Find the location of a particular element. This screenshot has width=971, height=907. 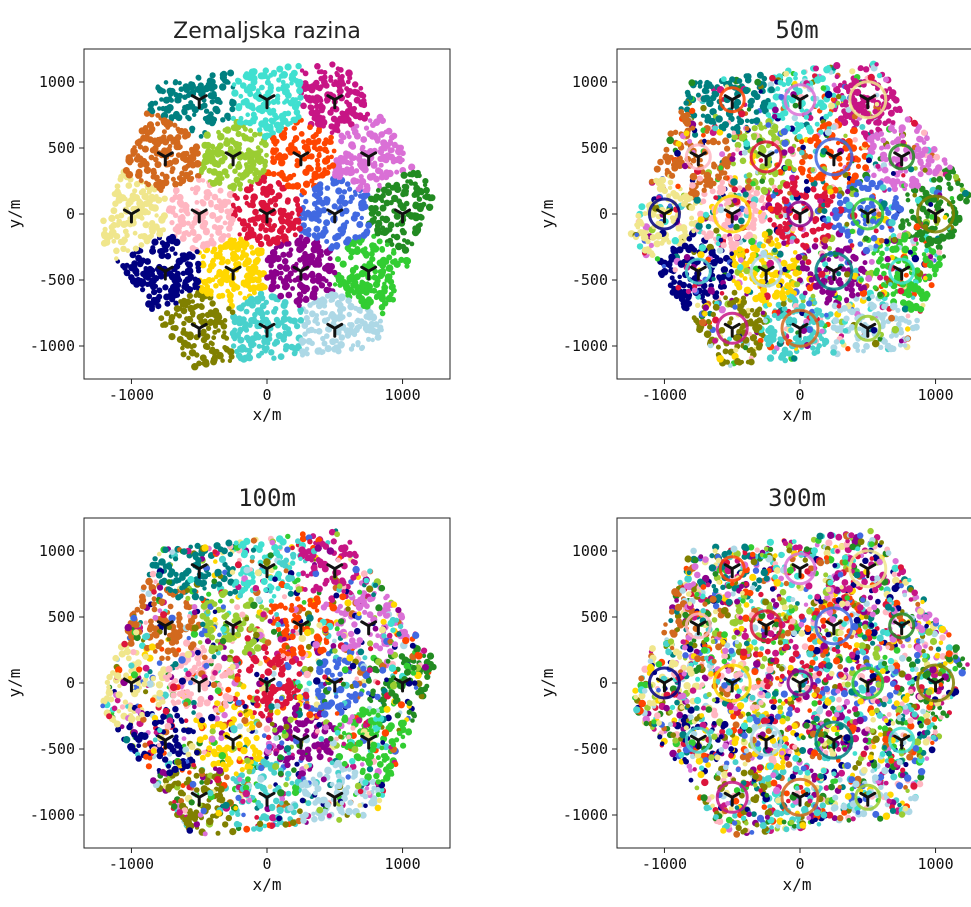

x-tick-label: 0 is located at coordinates (266, 395).